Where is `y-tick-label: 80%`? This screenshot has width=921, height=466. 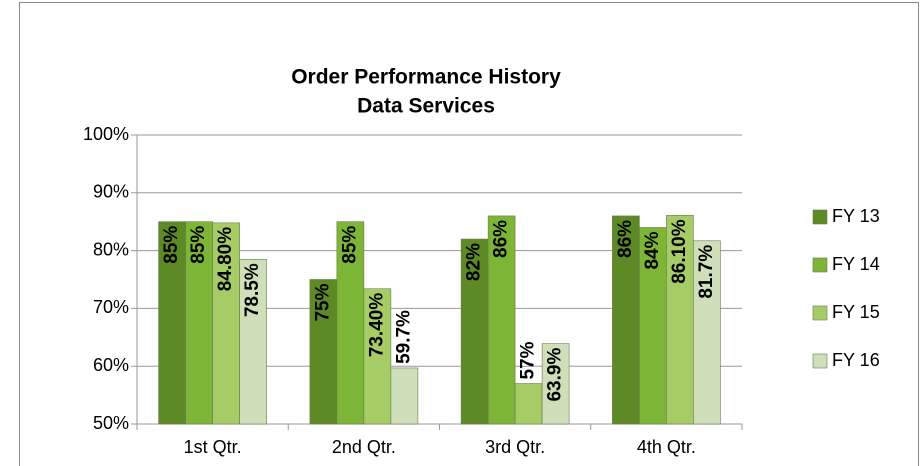
y-tick-label: 80% is located at coordinates (111, 249).